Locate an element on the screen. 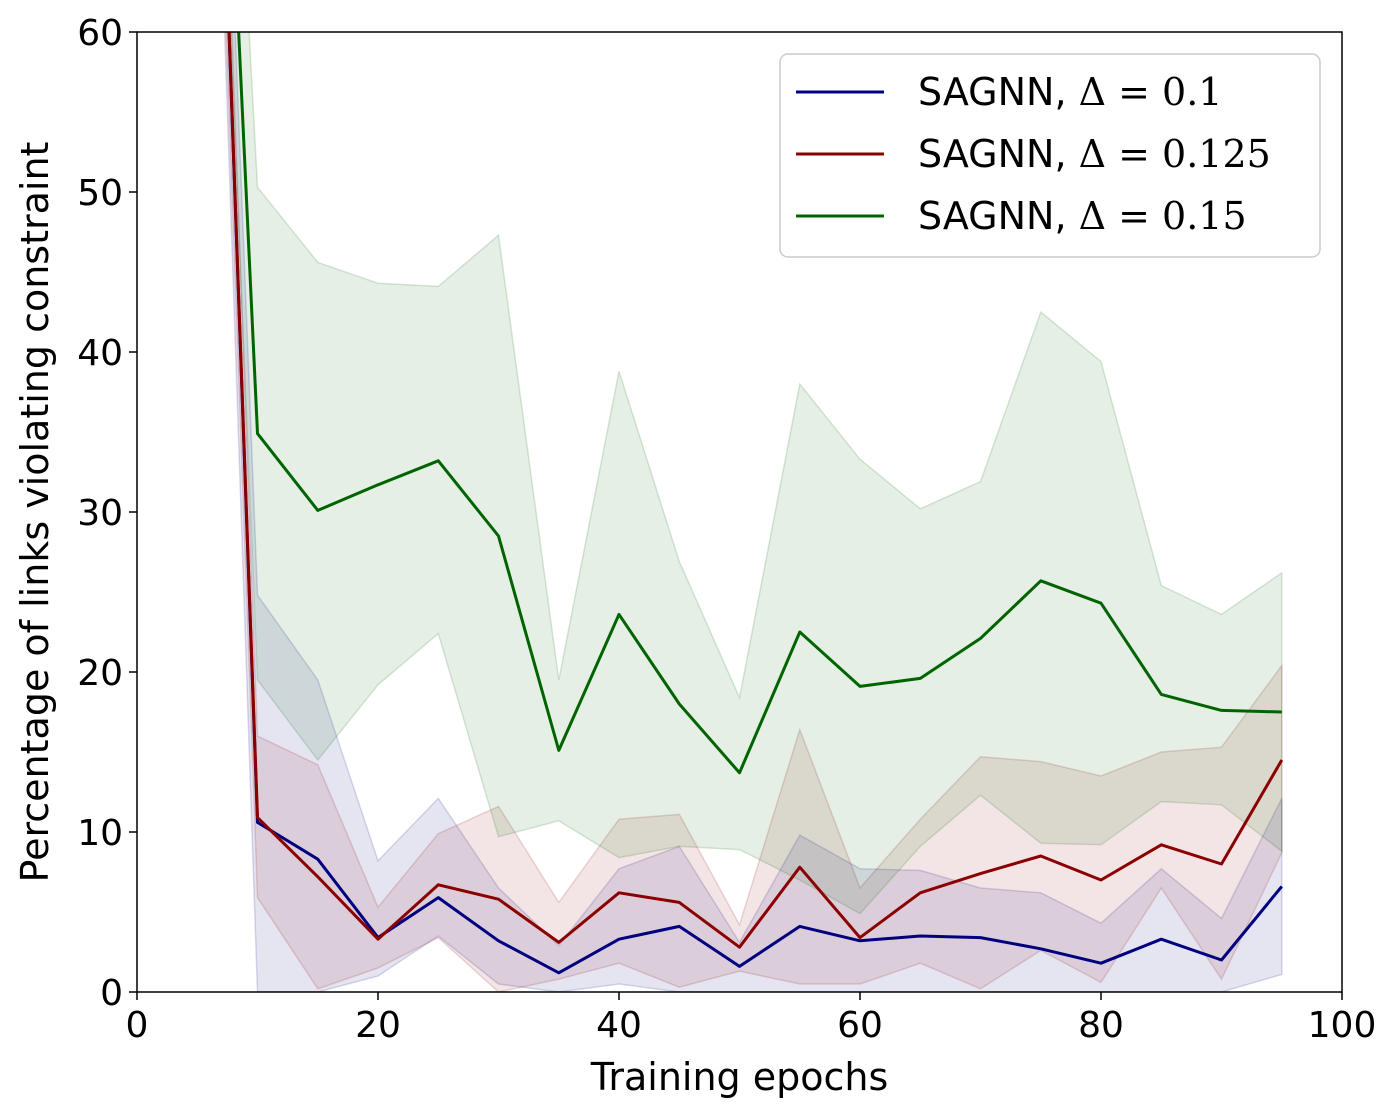 The image size is (1399, 1115). y-tick-label: 30 is located at coordinates (100, 513).